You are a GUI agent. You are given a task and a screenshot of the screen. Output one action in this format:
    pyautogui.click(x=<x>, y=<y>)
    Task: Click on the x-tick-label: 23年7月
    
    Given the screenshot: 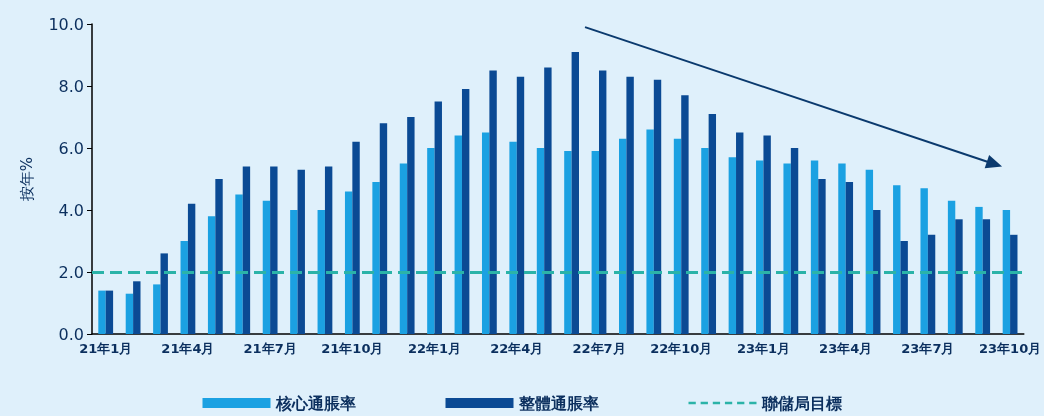 What is the action you would take?
    pyautogui.click(x=928, y=348)
    